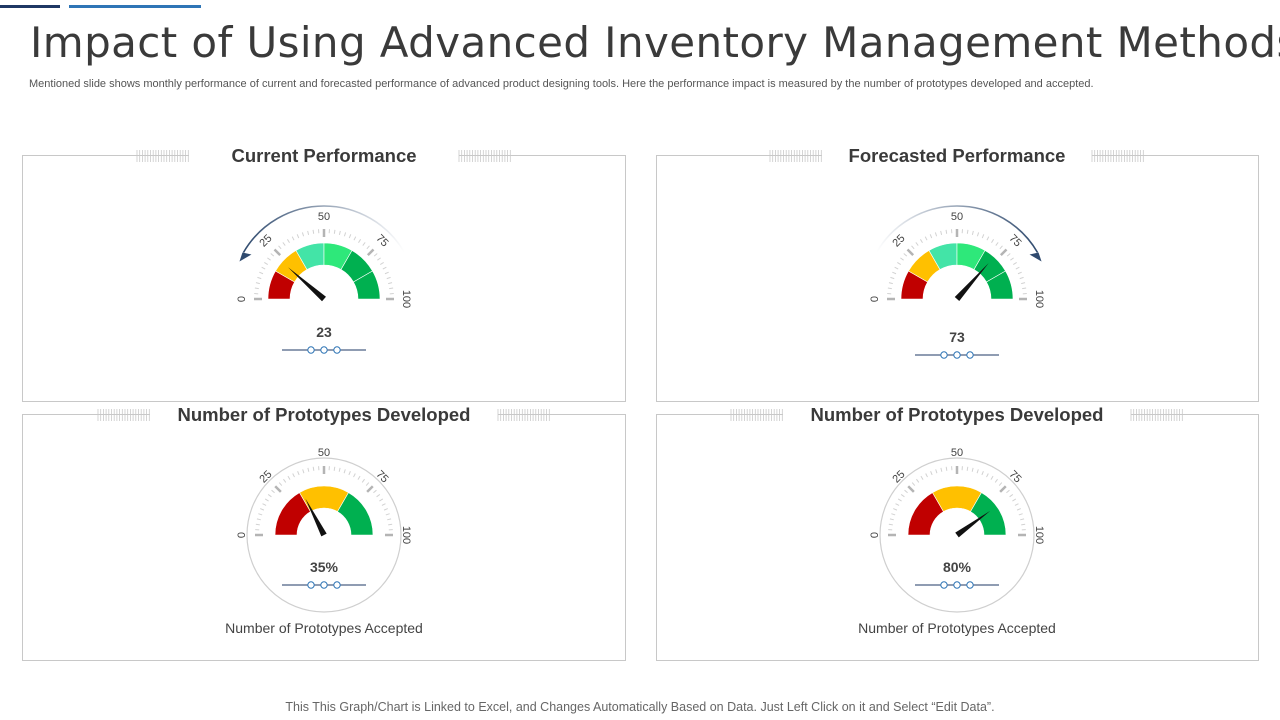 The width and height of the screenshot is (1280, 720). Describe the element at coordinates (956, 252) in the screenshot. I see `gauge-svg: Forecasted Performance 0 25 50 75 100 73` at that location.